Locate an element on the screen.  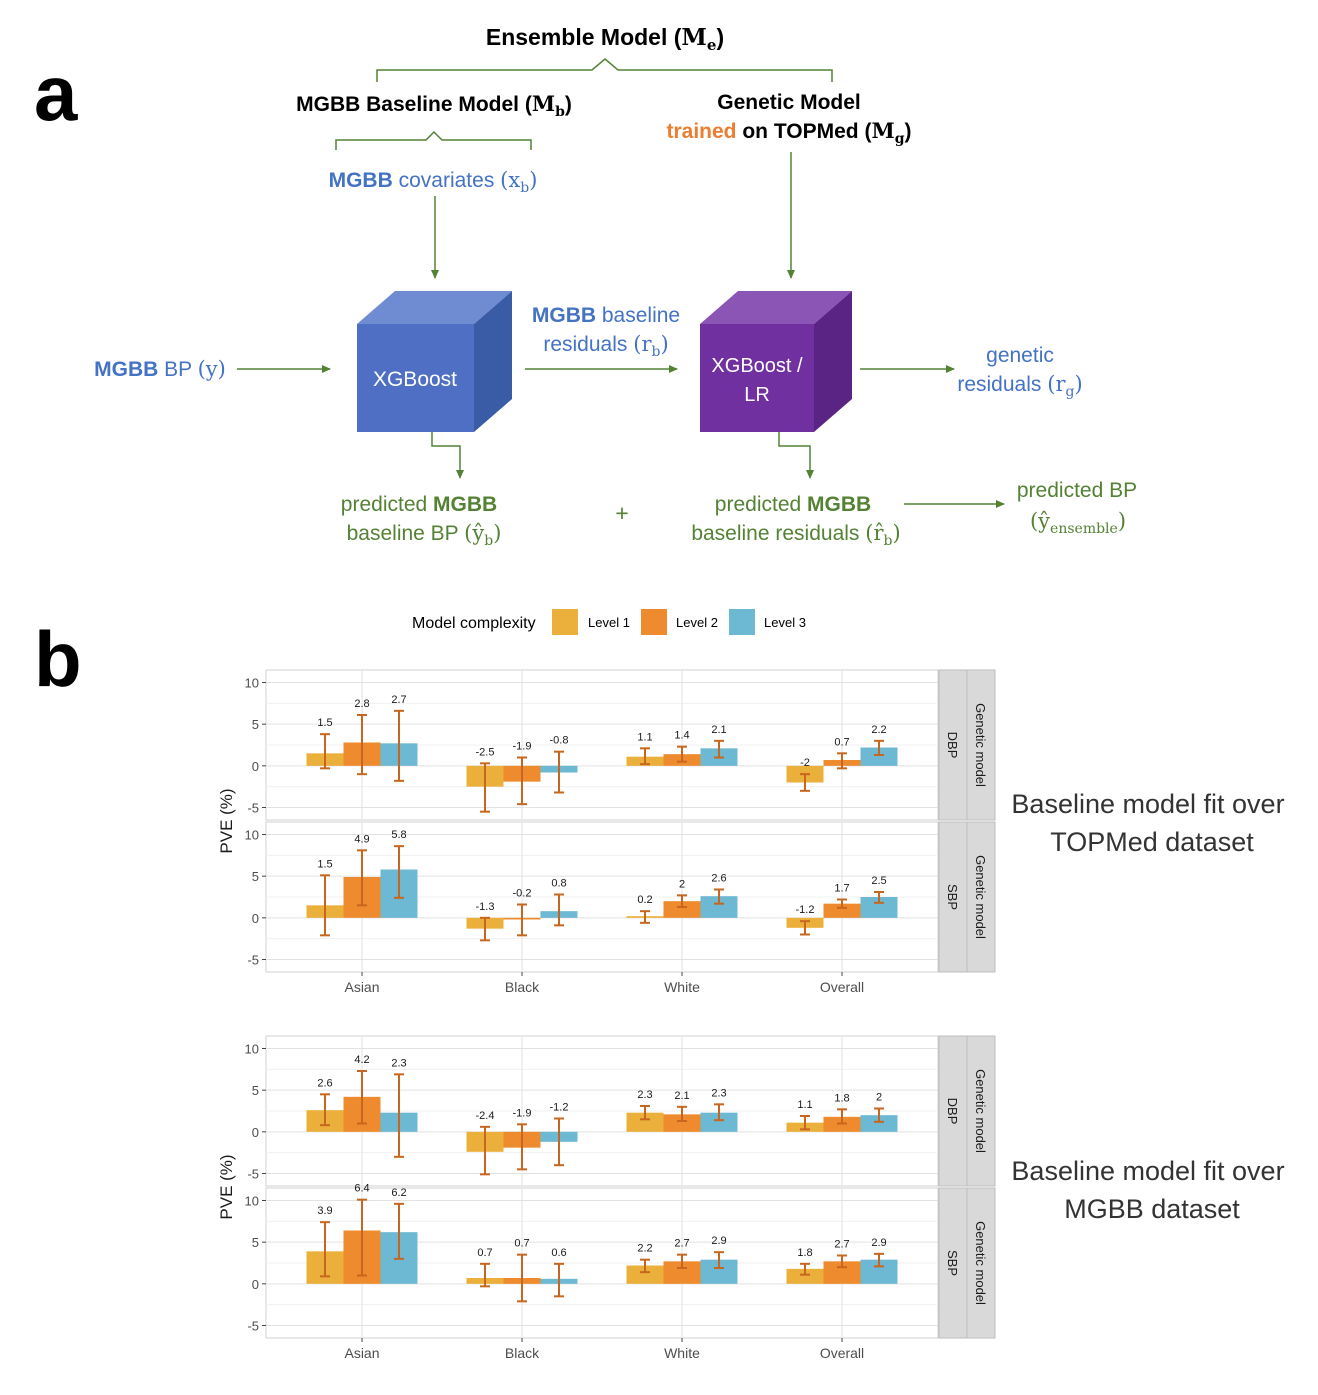
data-label: 2.7 is located at coordinates (398, 700).